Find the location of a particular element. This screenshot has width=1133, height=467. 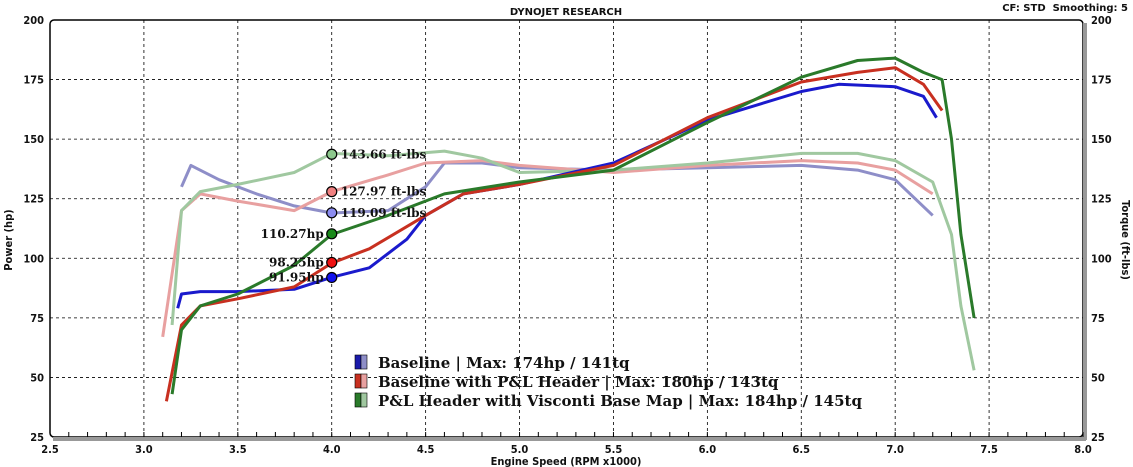

x-tick-label: 6.0 is located at coordinates (708, 449).